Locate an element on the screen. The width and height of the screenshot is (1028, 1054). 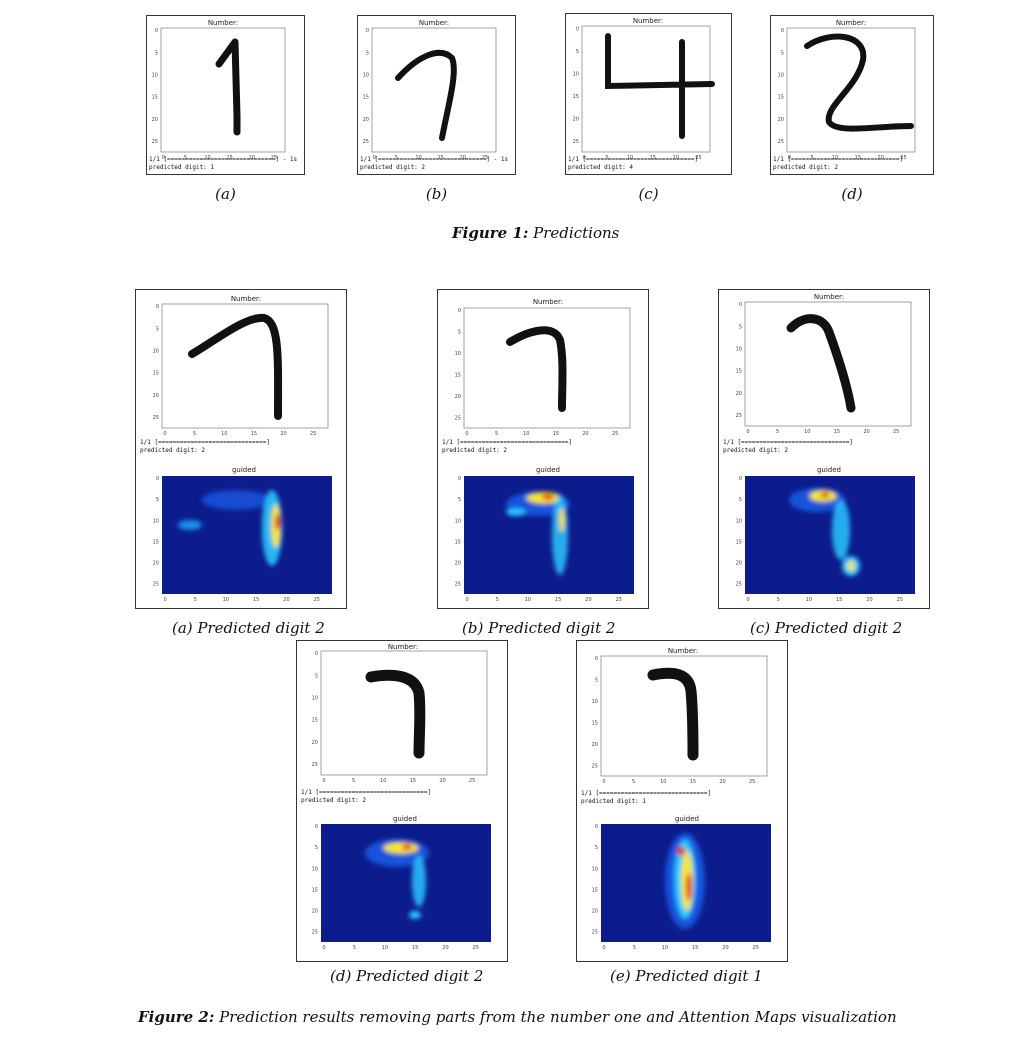
fig2-caption-c: (c) Predicted digit 2 is located at coordinates (826, 628).